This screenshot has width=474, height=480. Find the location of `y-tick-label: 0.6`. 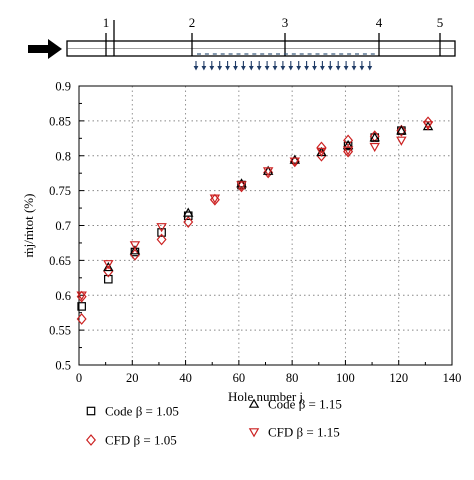

y-tick-label: 0.6 is located at coordinates (63, 296).